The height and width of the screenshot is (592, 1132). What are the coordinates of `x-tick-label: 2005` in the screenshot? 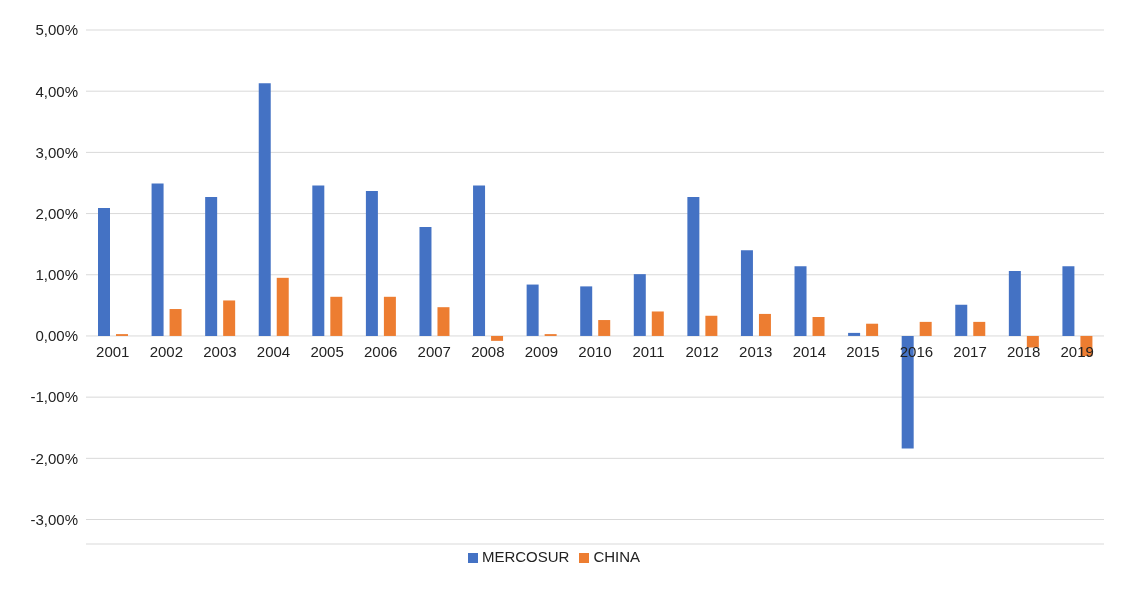 It's located at (327, 351).